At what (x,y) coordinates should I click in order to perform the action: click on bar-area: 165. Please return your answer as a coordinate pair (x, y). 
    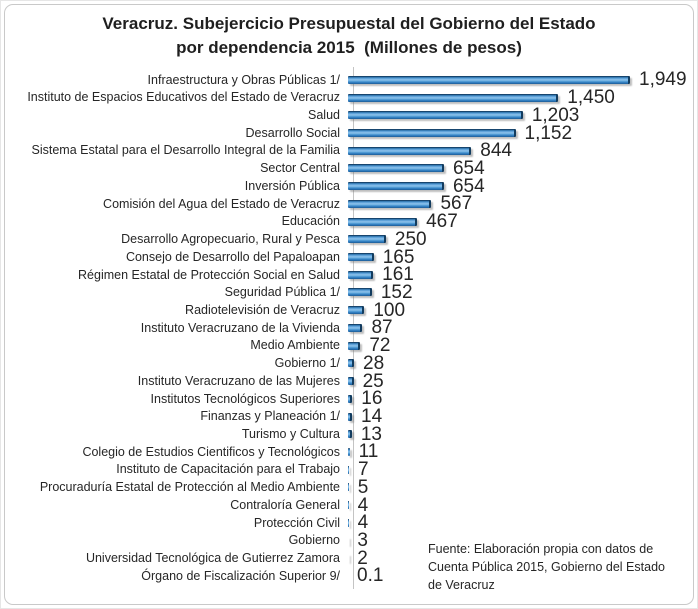
    Looking at the image, I should click on (521, 257).